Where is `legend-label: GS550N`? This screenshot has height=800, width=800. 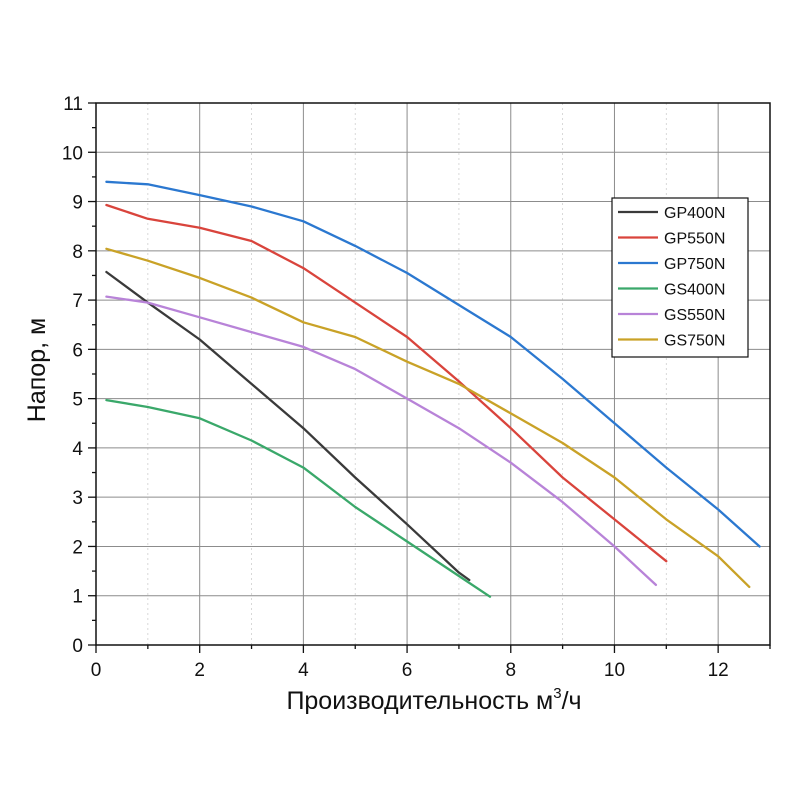 legend-label: GS550N is located at coordinates (694, 315).